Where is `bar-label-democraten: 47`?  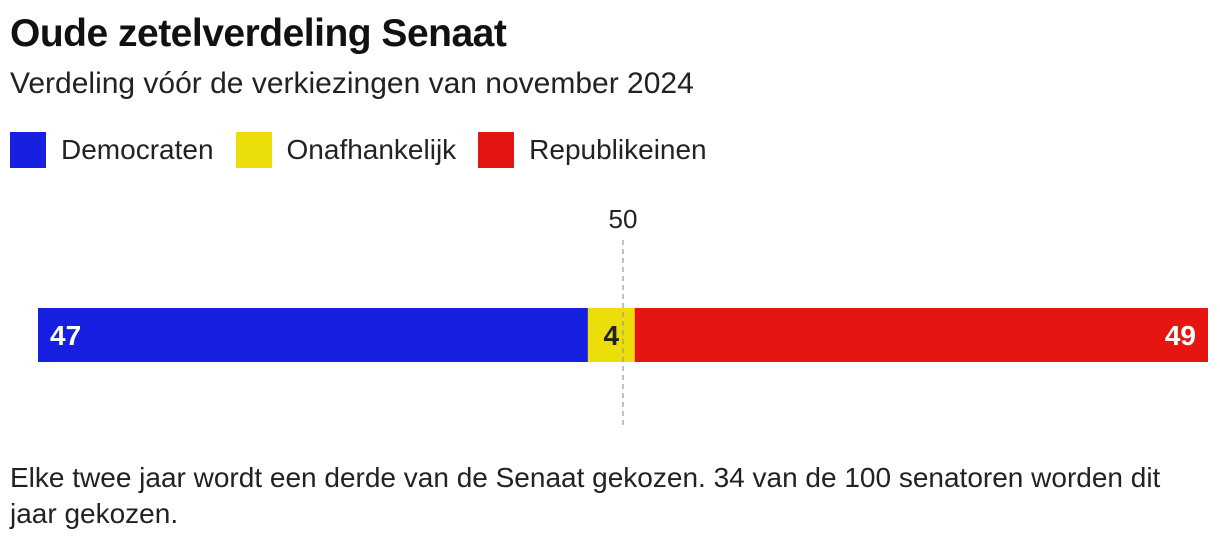 bar-label-democraten: 47 is located at coordinates (65, 335).